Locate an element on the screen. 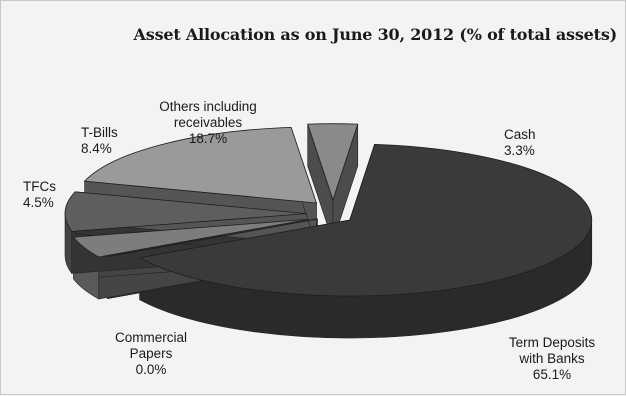 Image resolution: width=626 pixels, height=396 pixels. label-t-bills: T-Bills 8.4% is located at coordinates (99, 141).